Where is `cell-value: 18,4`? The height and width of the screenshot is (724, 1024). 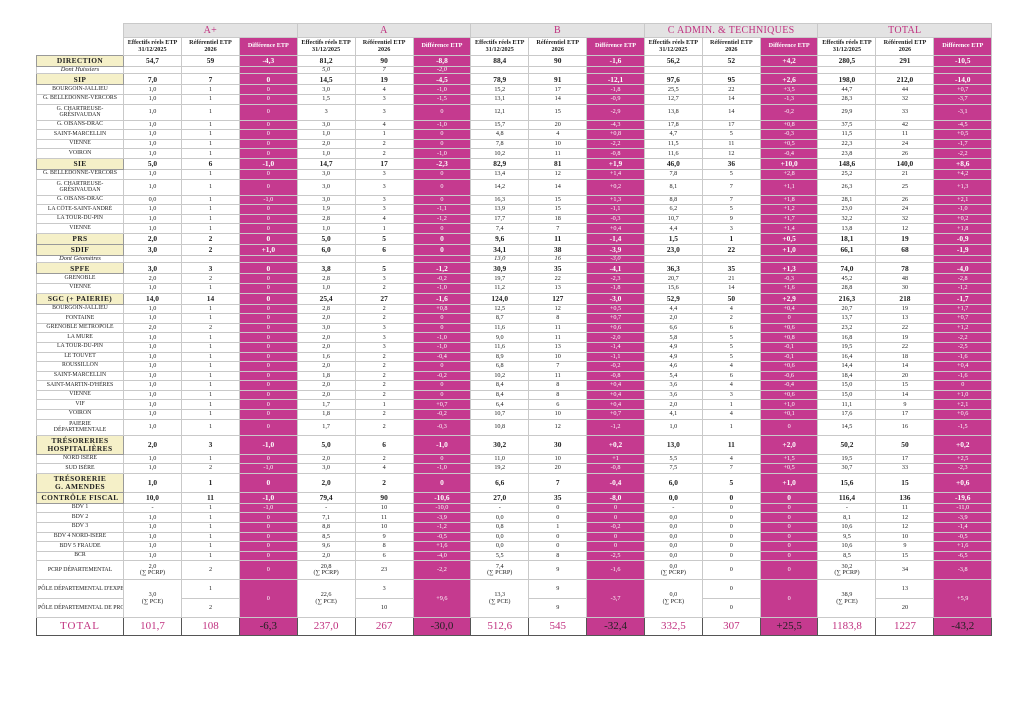
cell-value: 18,4 is located at coordinates (847, 376).